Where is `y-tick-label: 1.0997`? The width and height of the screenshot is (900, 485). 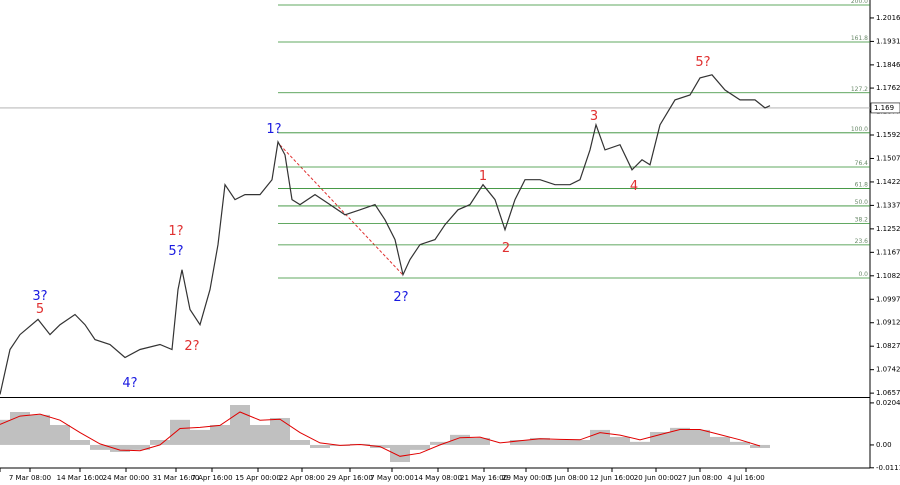 y-tick-label: 1.0997 is located at coordinates (888, 299).